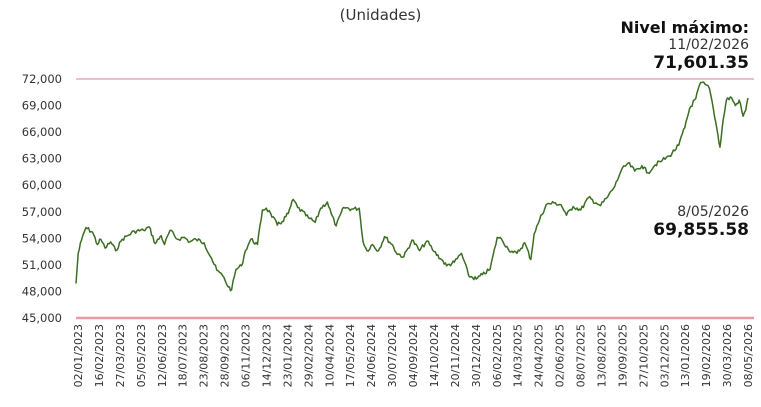 The image size is (761, 407). Describe the element at coordinates (748, 355) in the screenshot. I see `x-tick-label: 08/05/2026` at that location.